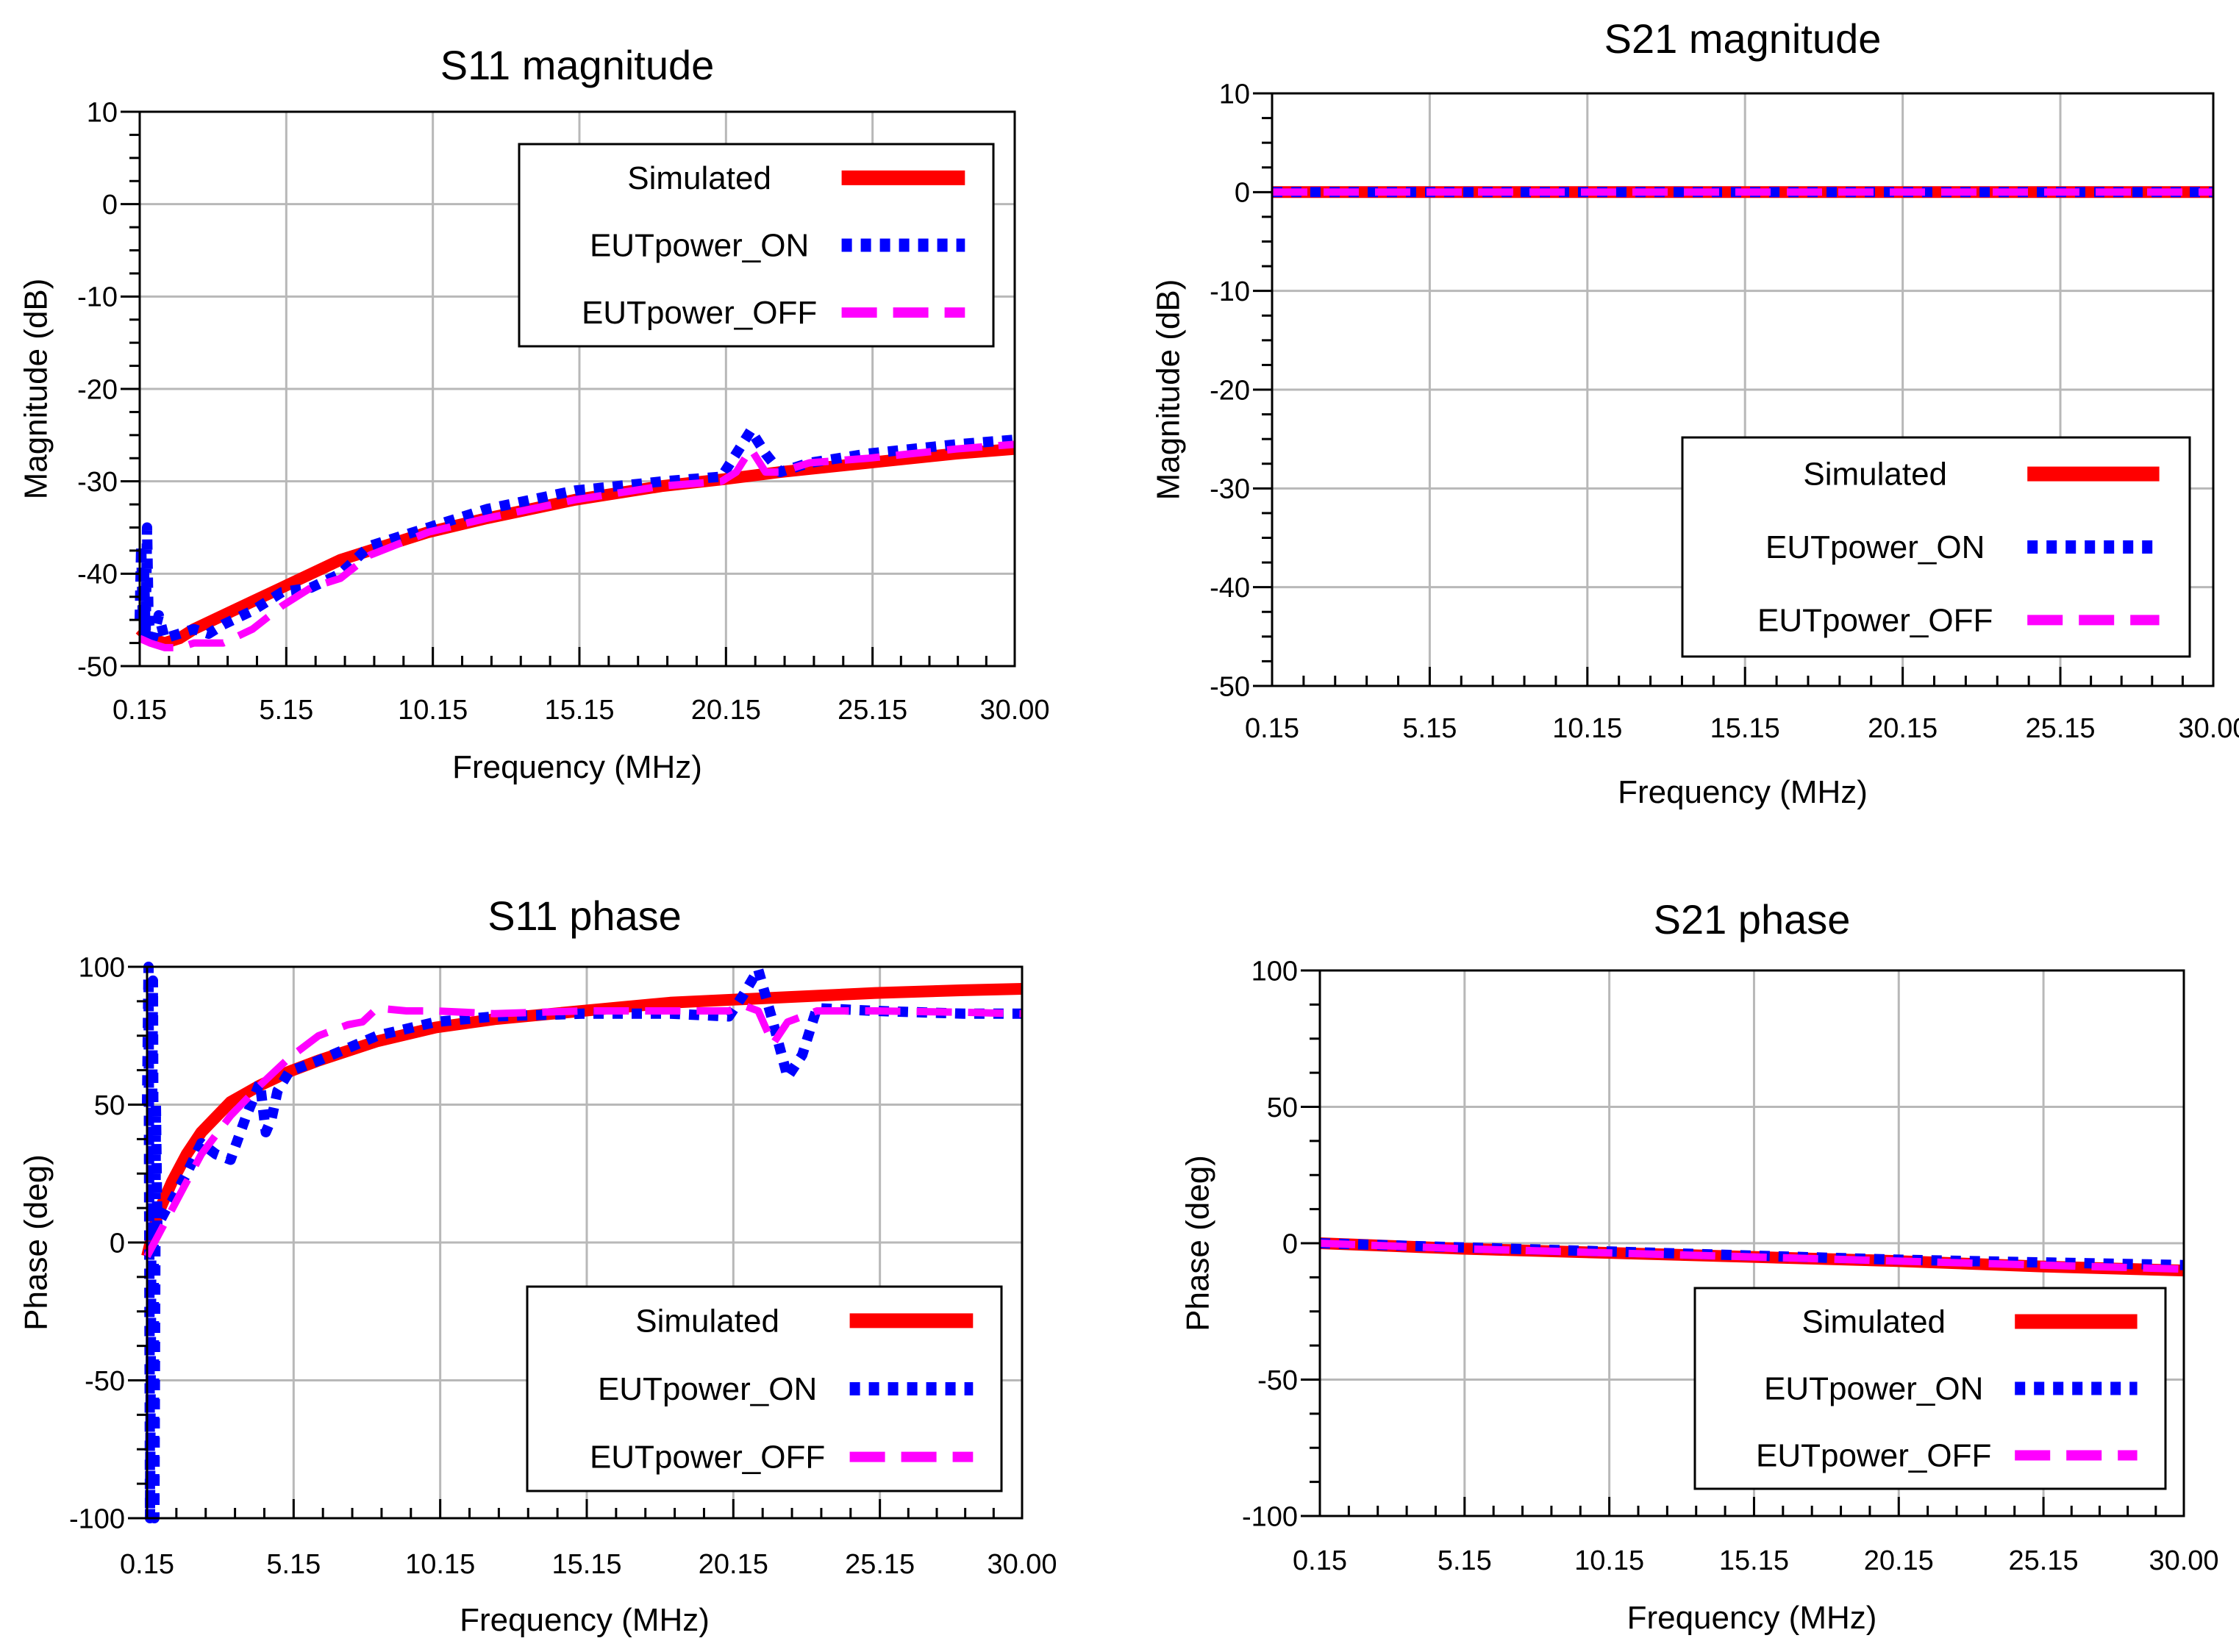 This screenshot has height=1652, width=2239. I want to click on chart-title: S21 magnitude, so click(1743, 38).